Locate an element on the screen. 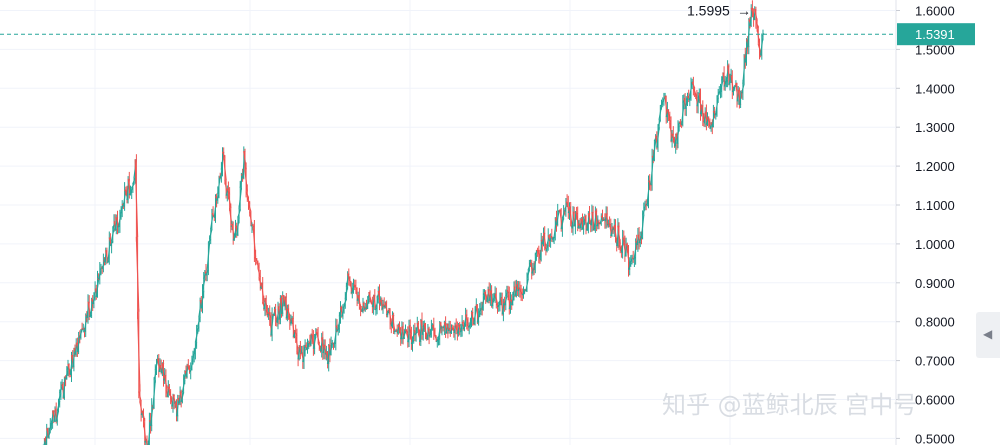 The image size is (1000, 445). tick-label: 1.0000 is located at coordinates (935, 244).